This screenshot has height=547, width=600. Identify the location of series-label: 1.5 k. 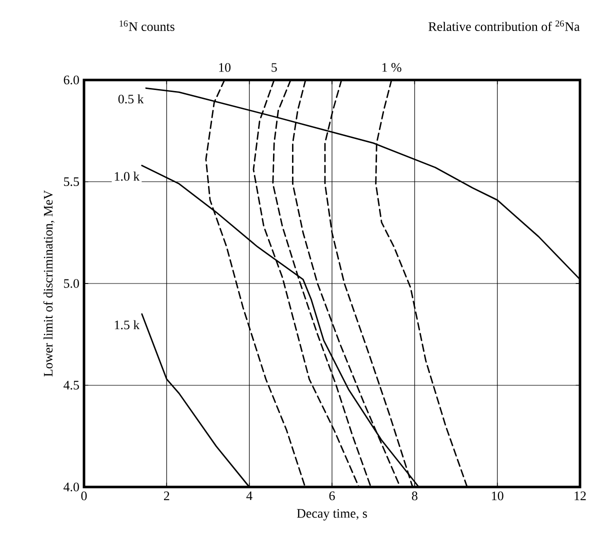
(127, 325).